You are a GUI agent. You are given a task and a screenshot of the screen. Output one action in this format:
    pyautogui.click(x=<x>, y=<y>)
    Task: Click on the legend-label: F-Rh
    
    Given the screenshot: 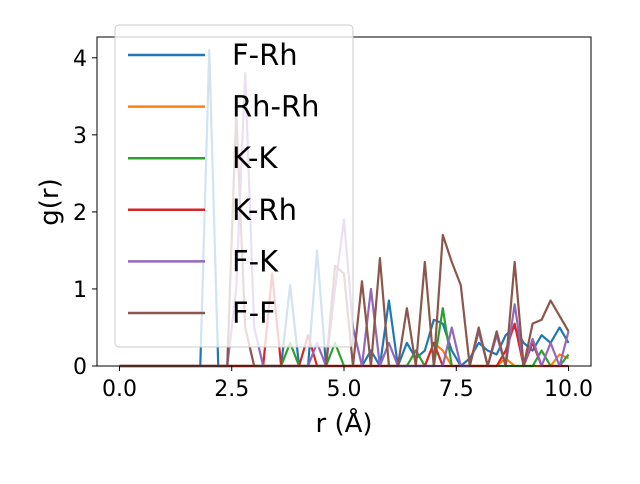 What is the action you would take?
    pyautogui.click(x=265, y=55)
    